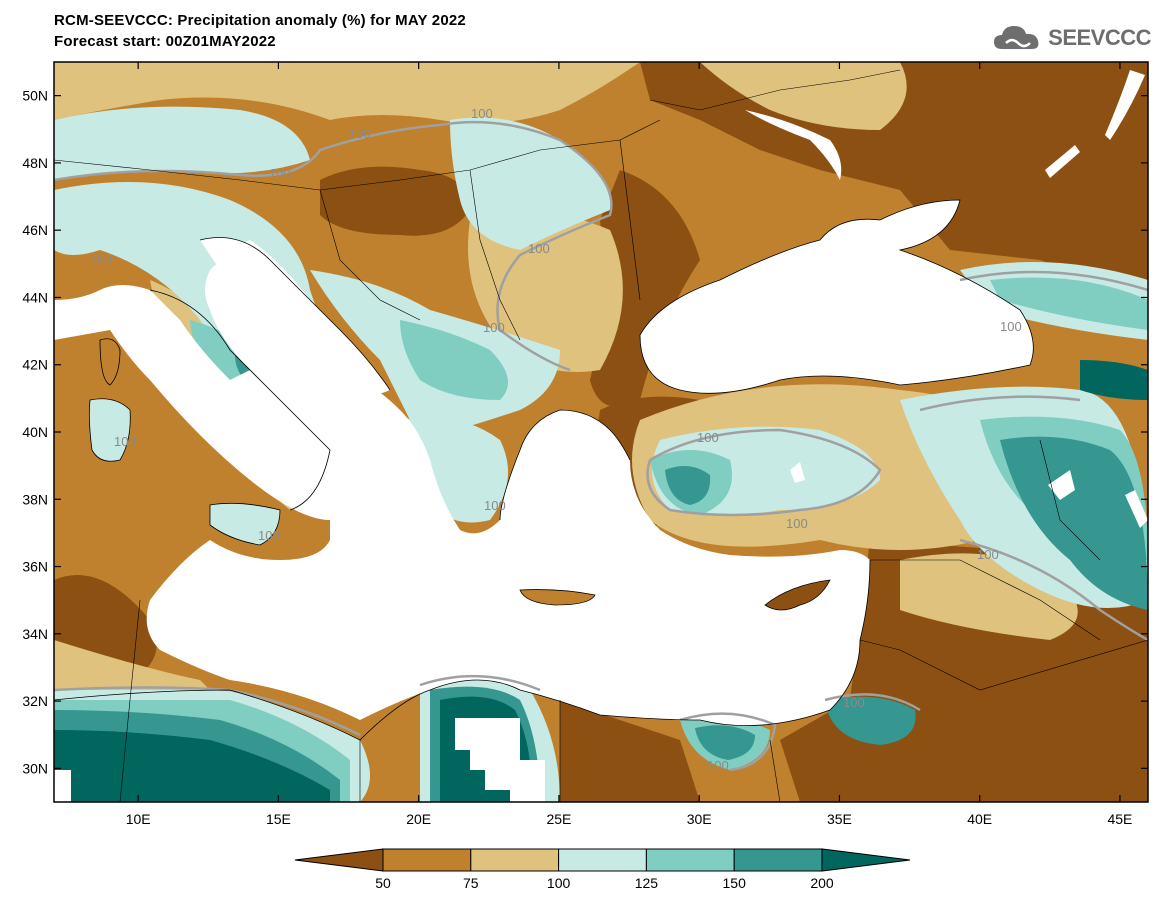 The image size is (1165, 907). I want to click on y-tick-label: 50N, so click(35, 96).